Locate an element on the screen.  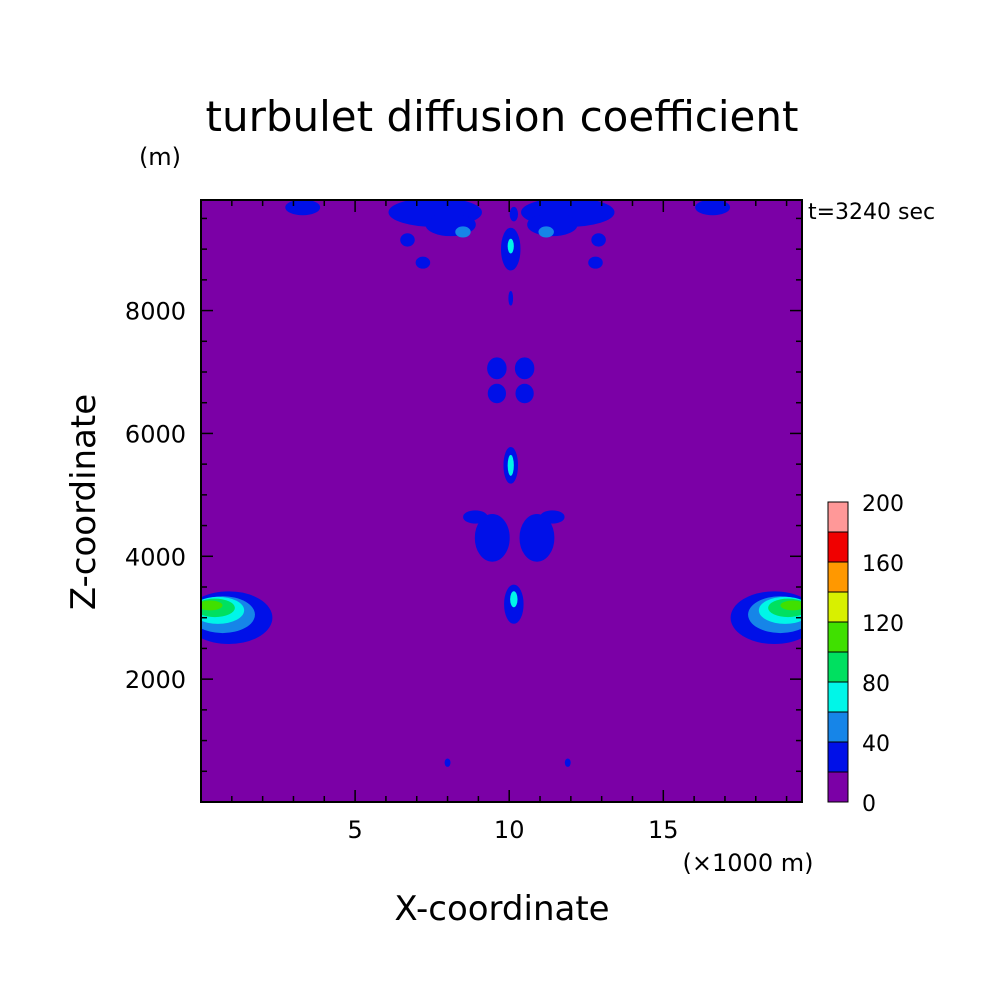
x-tick-label: 5 is located at coordinates (354, 830).